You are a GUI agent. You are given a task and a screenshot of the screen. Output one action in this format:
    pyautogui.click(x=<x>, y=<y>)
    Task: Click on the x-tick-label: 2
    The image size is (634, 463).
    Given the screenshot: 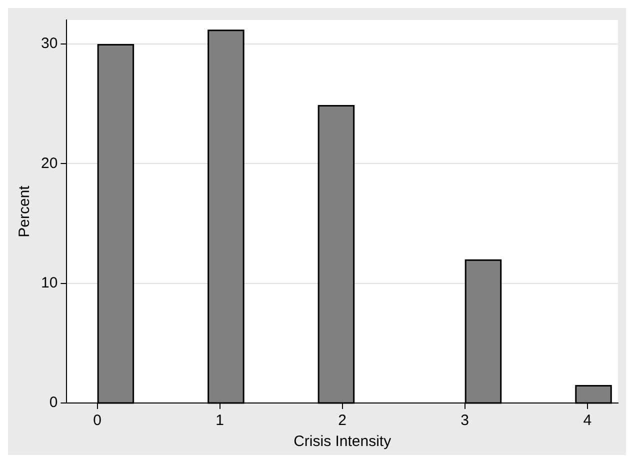 What is the action you would take?
    pyautogui.click(x=342, y=421)
    